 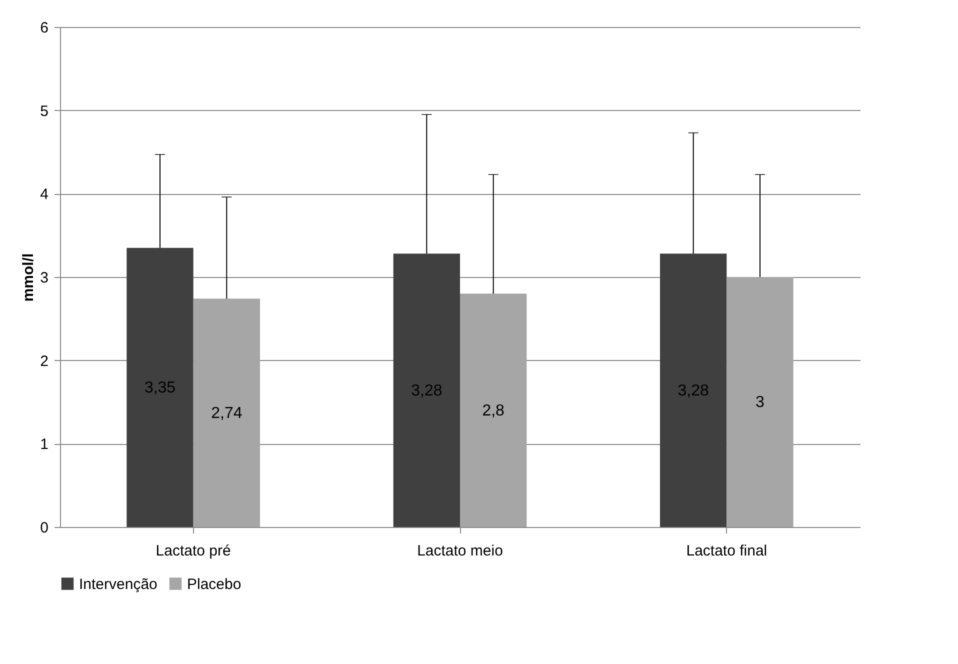 I want to click on legend-label: Intervenção, so click(x=118, y=584).